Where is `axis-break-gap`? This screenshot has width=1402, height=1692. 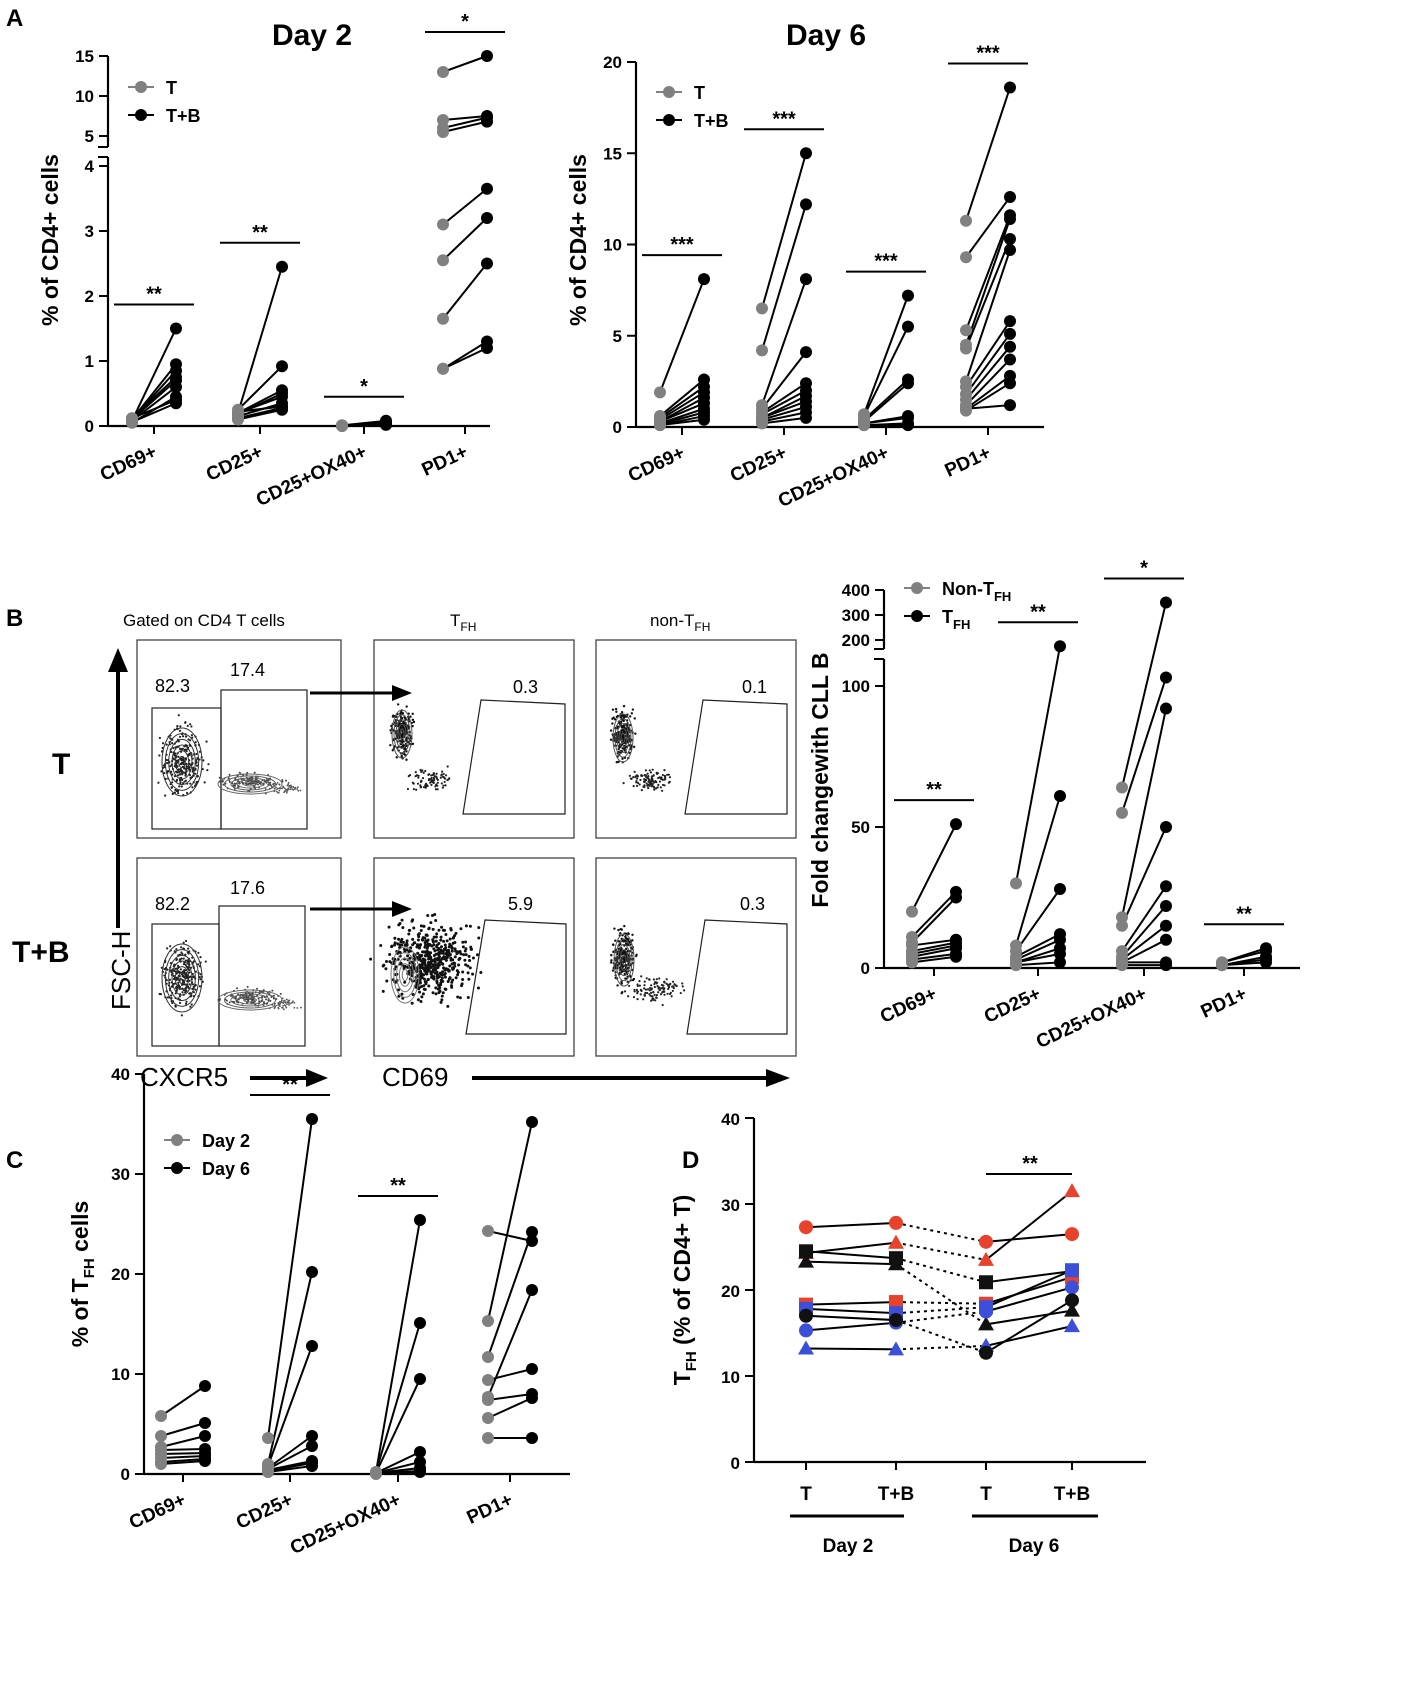 axis-break-gap is located at coordinates (108, 152).